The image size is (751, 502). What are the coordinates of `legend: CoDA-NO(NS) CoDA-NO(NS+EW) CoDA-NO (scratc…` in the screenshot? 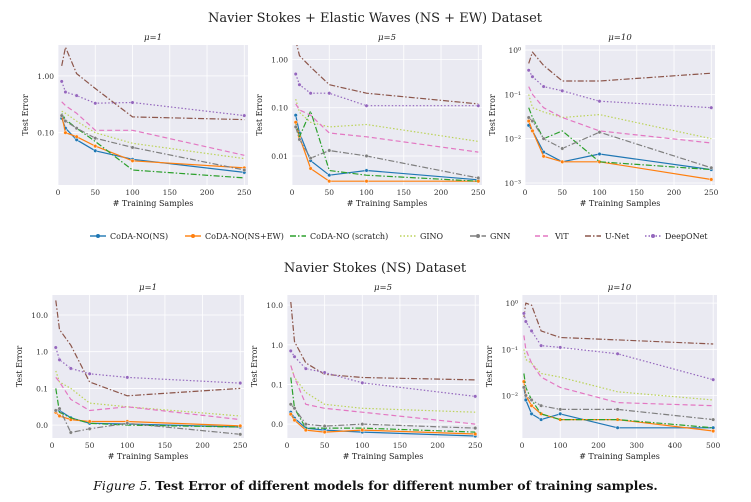 It's located at (399, 236).